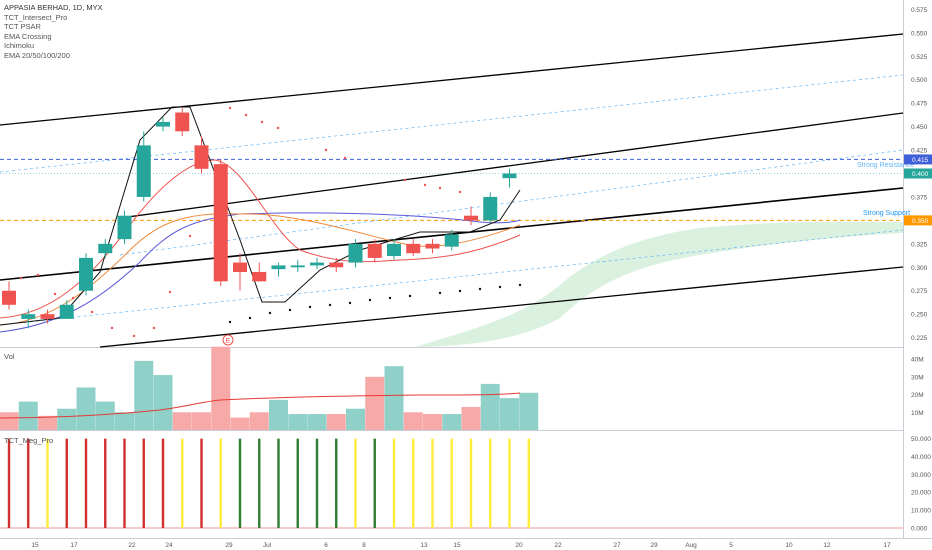  What do you see at coordinates (919, 268) in the screenshot?
I see `price-tick-label: 0.300` at bounding box center [919, 268].